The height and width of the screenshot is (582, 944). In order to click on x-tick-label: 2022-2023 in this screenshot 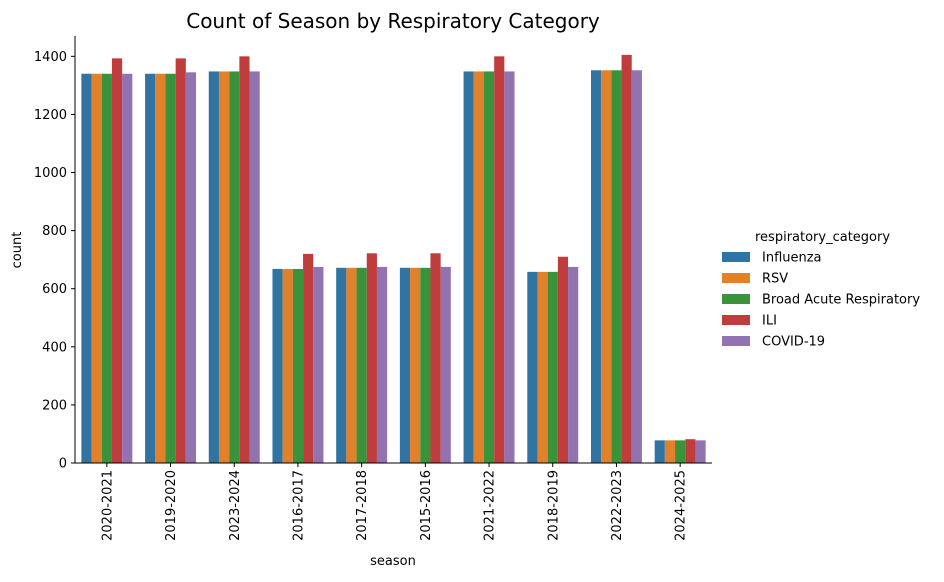, I will do `click(617, 505)`.